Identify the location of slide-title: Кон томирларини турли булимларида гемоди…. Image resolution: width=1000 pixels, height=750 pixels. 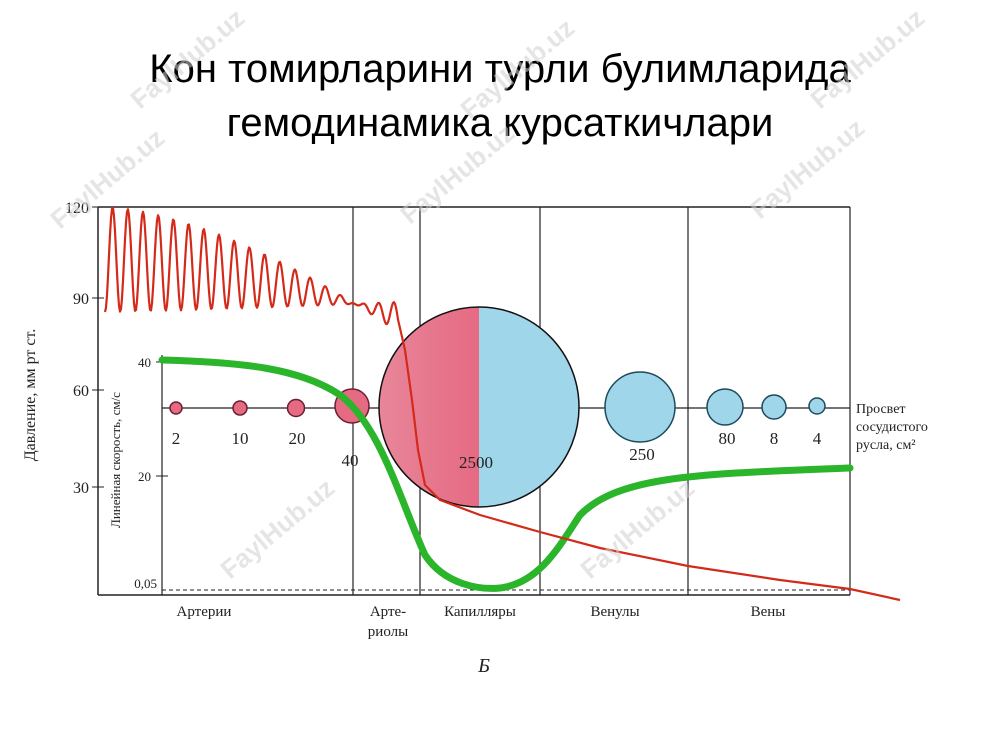
(500, 96).